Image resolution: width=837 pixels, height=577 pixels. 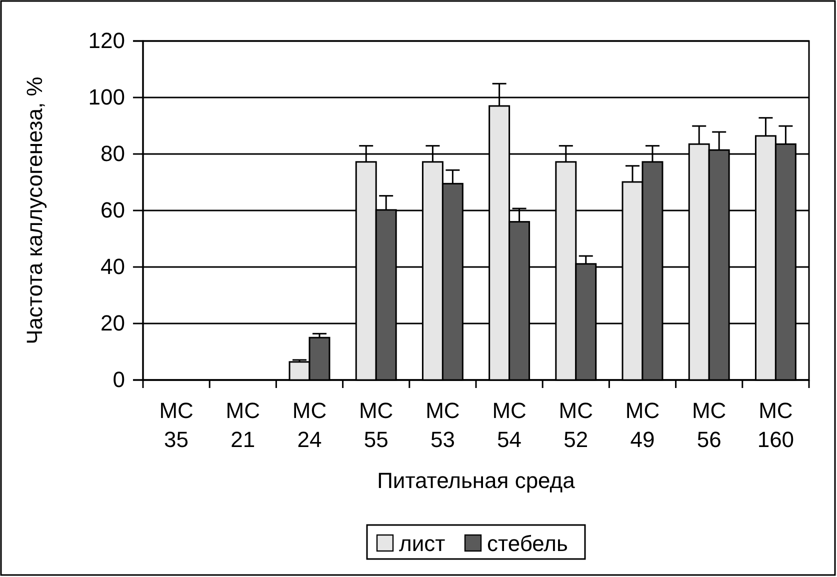 What do you see at coordinates (243, 425) in the screenshot?
I see `x-tick-label: МС 21` at bounding box center [243, 425].